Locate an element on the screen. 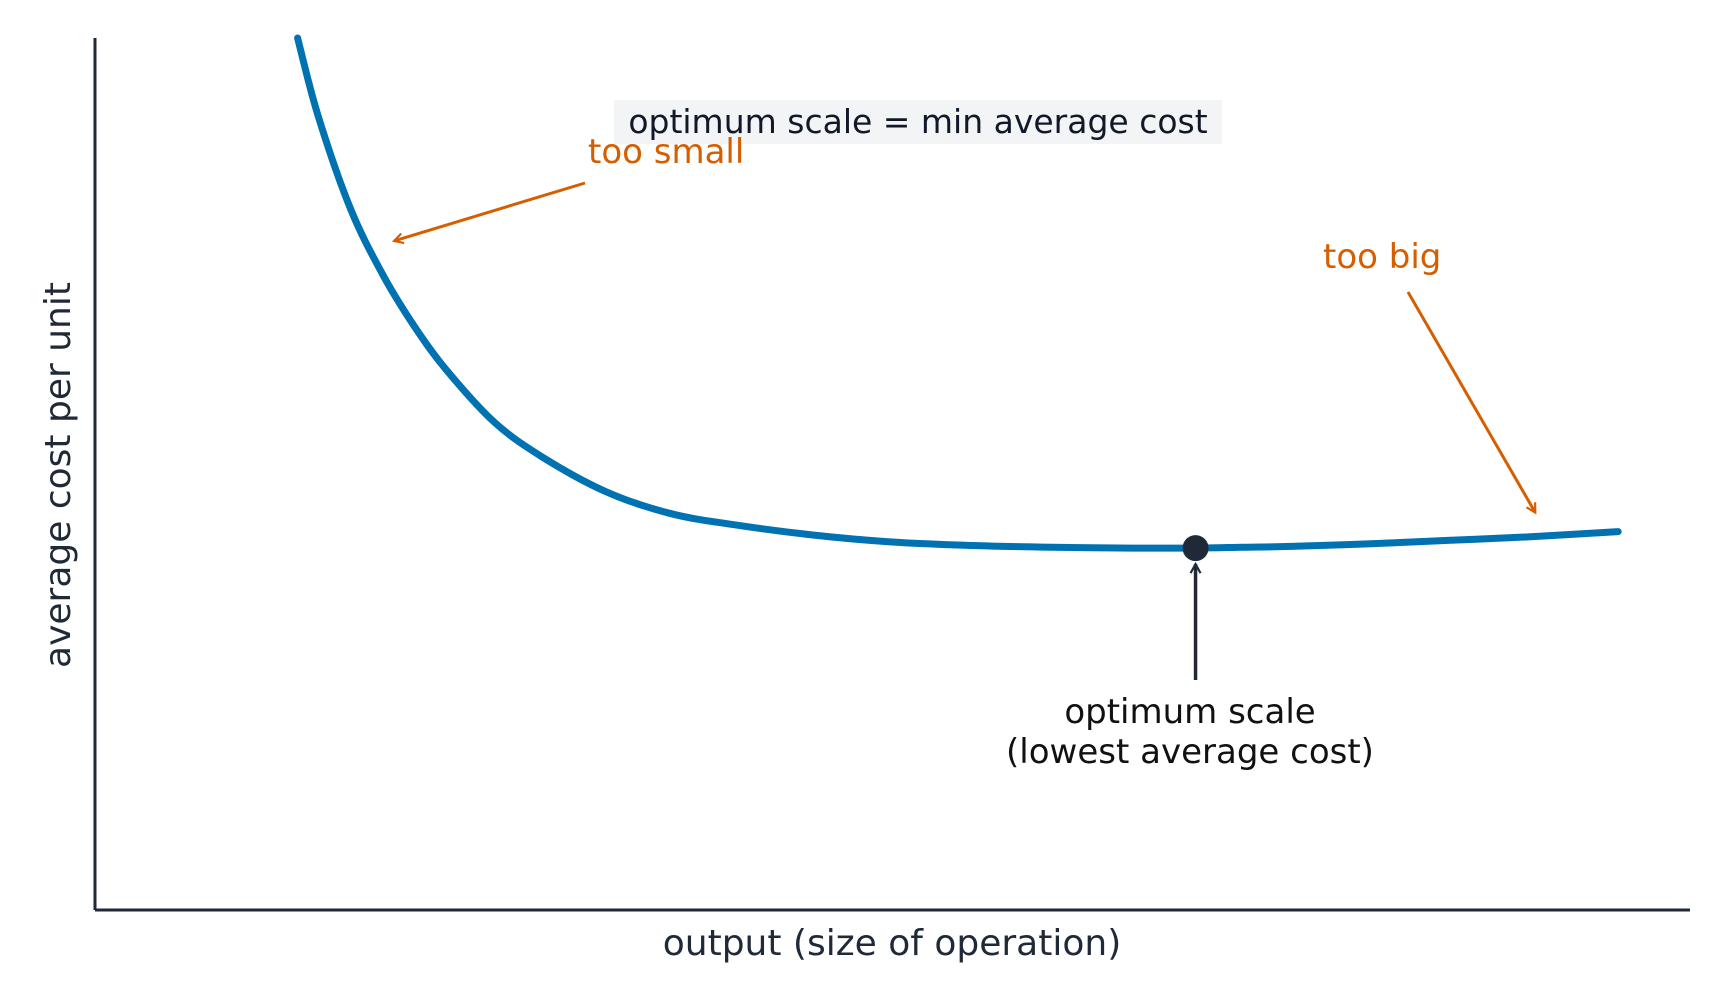 Image resolution: width=1721 pixels, height=1001 pixels. too-small-label: too small is located at coordinates (666, 152).